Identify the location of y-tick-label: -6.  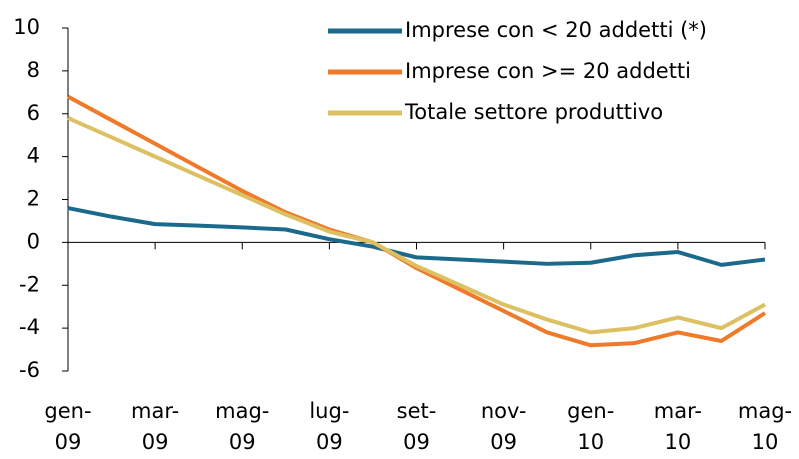
(29, 370).